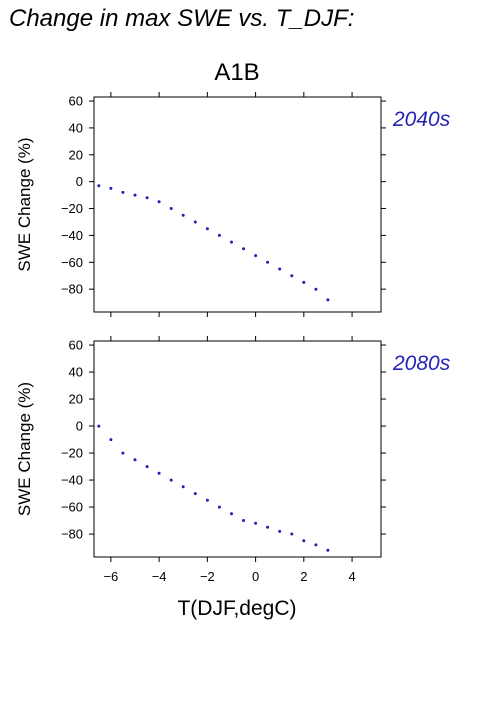  Describe the element at coordinates (110, 576) in the screenshot. I see `x-tick-label: −6` at that location.